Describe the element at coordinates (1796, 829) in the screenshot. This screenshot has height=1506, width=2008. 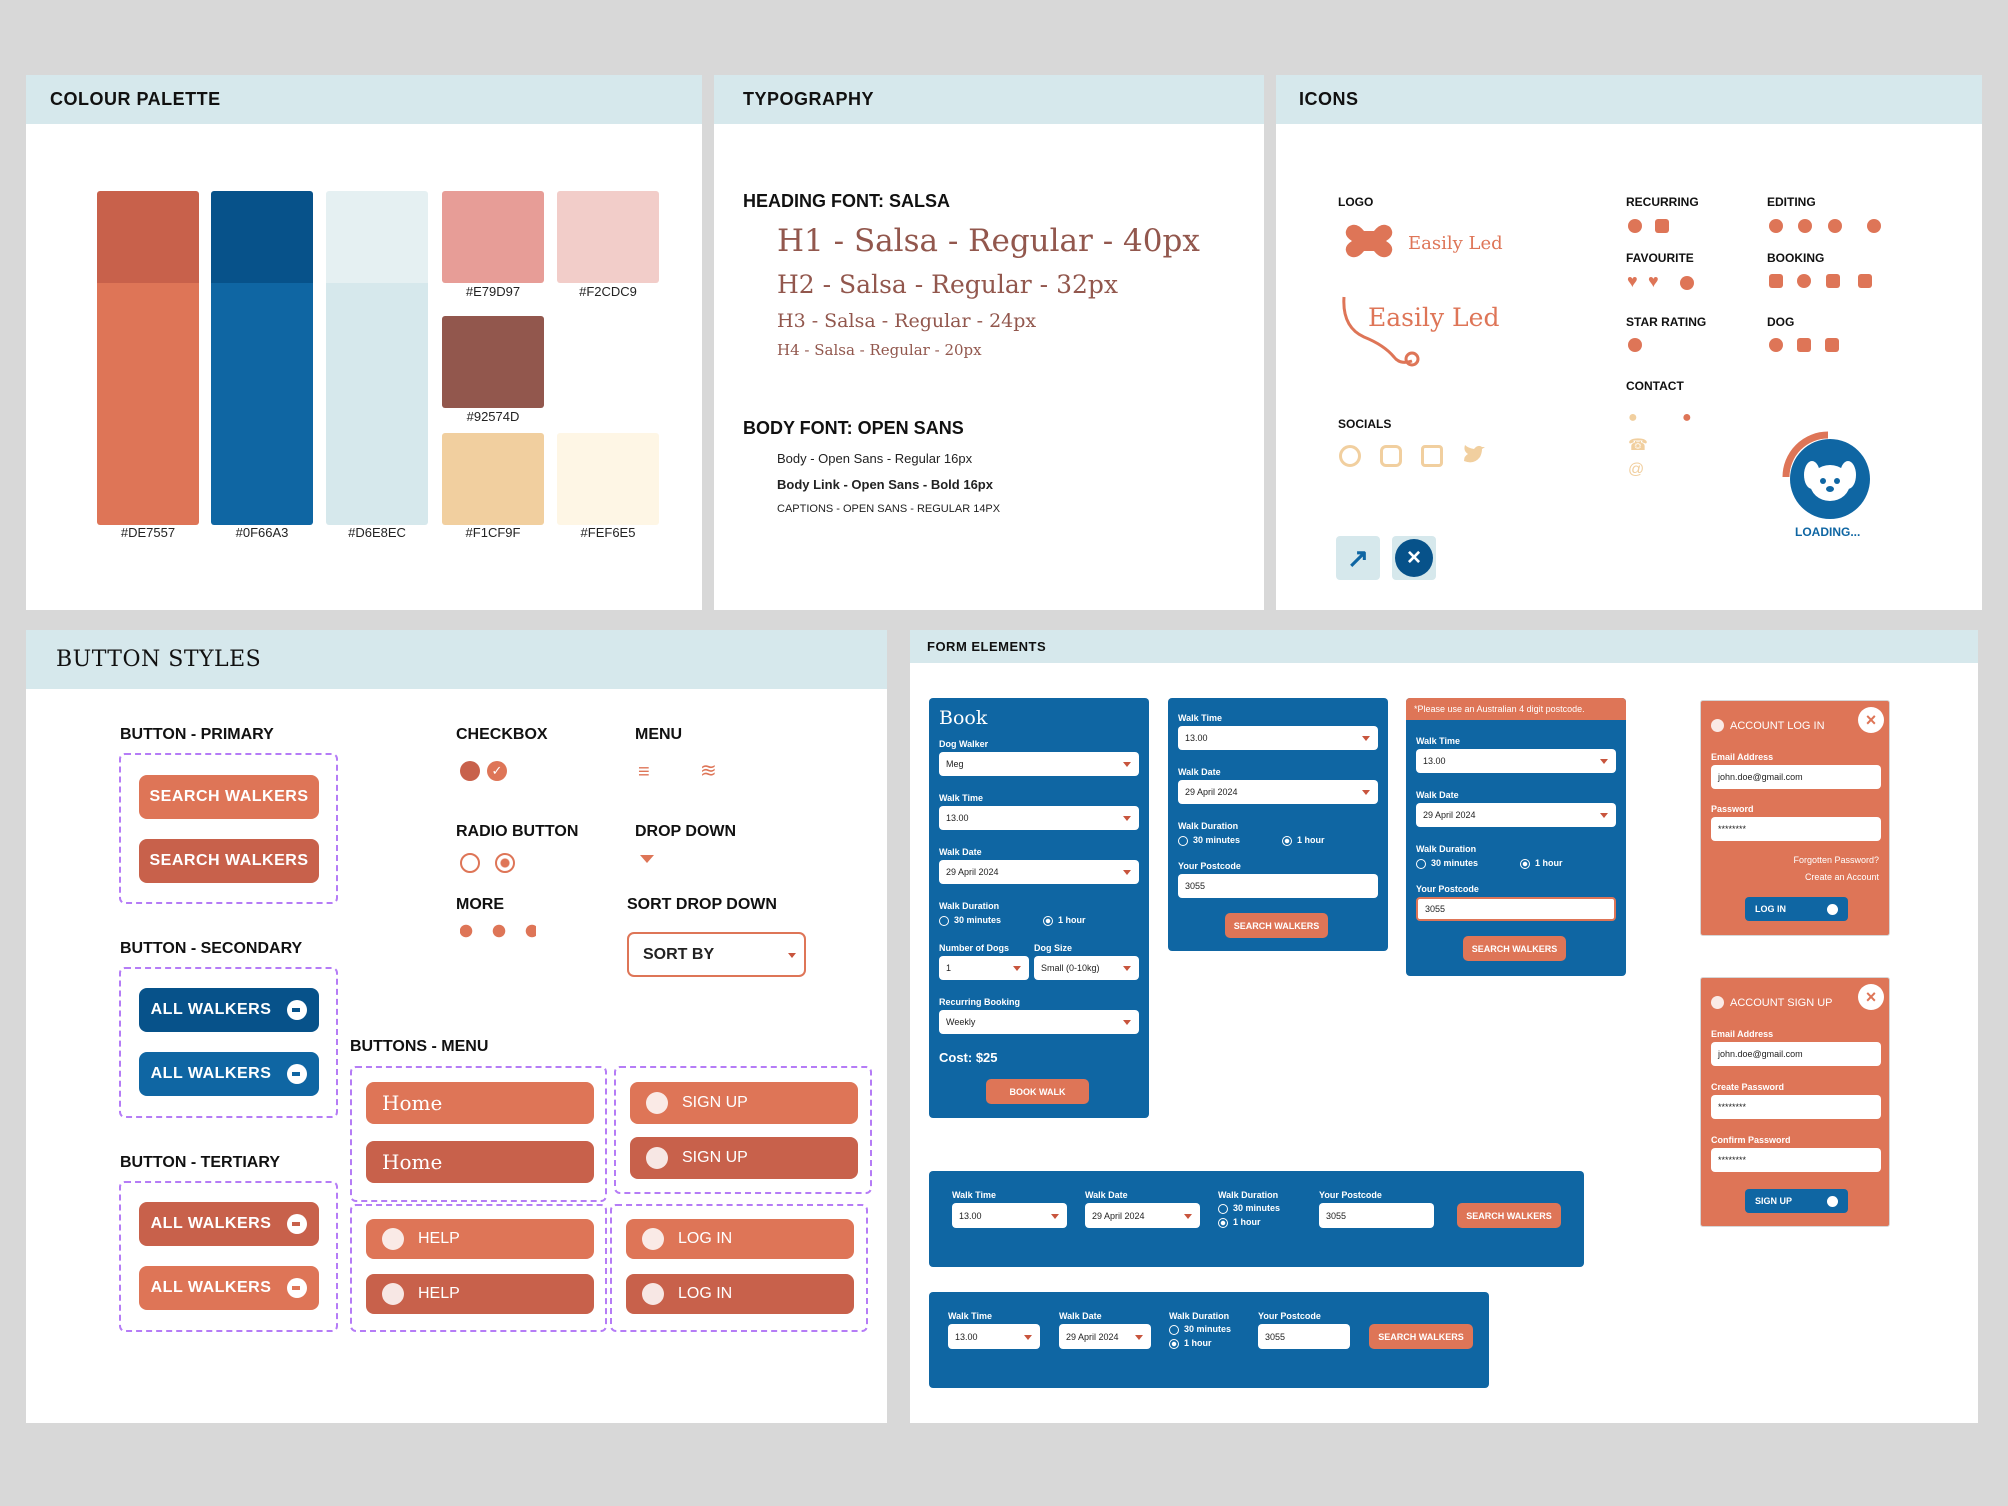
I see `password-input: ********` at that location.